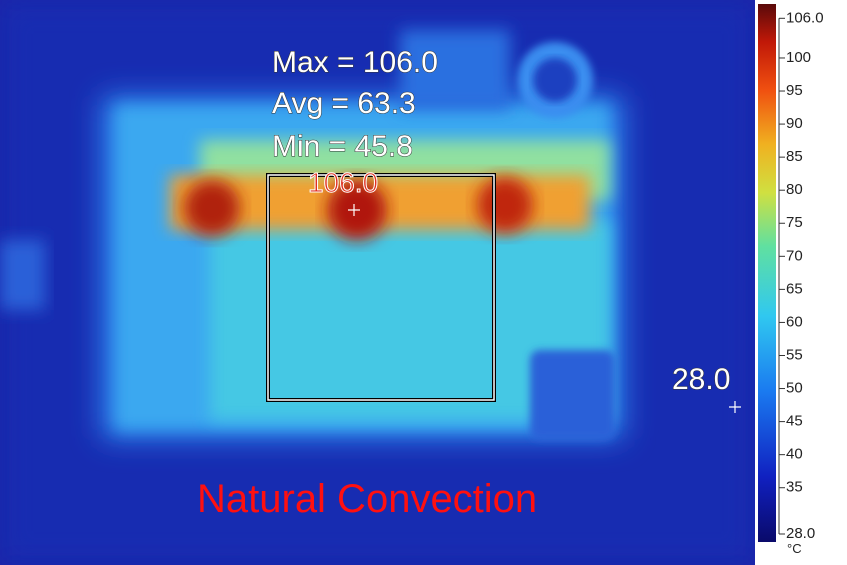 This screenshot has width=847, height=565. I want to click on min-label: Min = 45.8, so click(342, 146).